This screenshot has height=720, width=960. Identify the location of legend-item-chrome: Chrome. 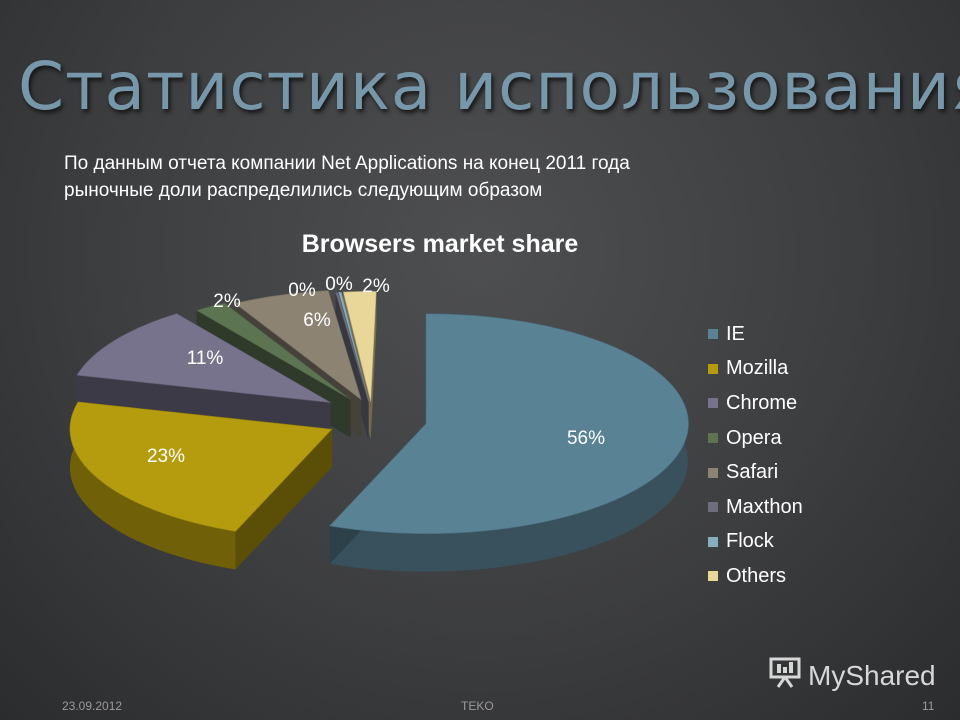
(755, 403).